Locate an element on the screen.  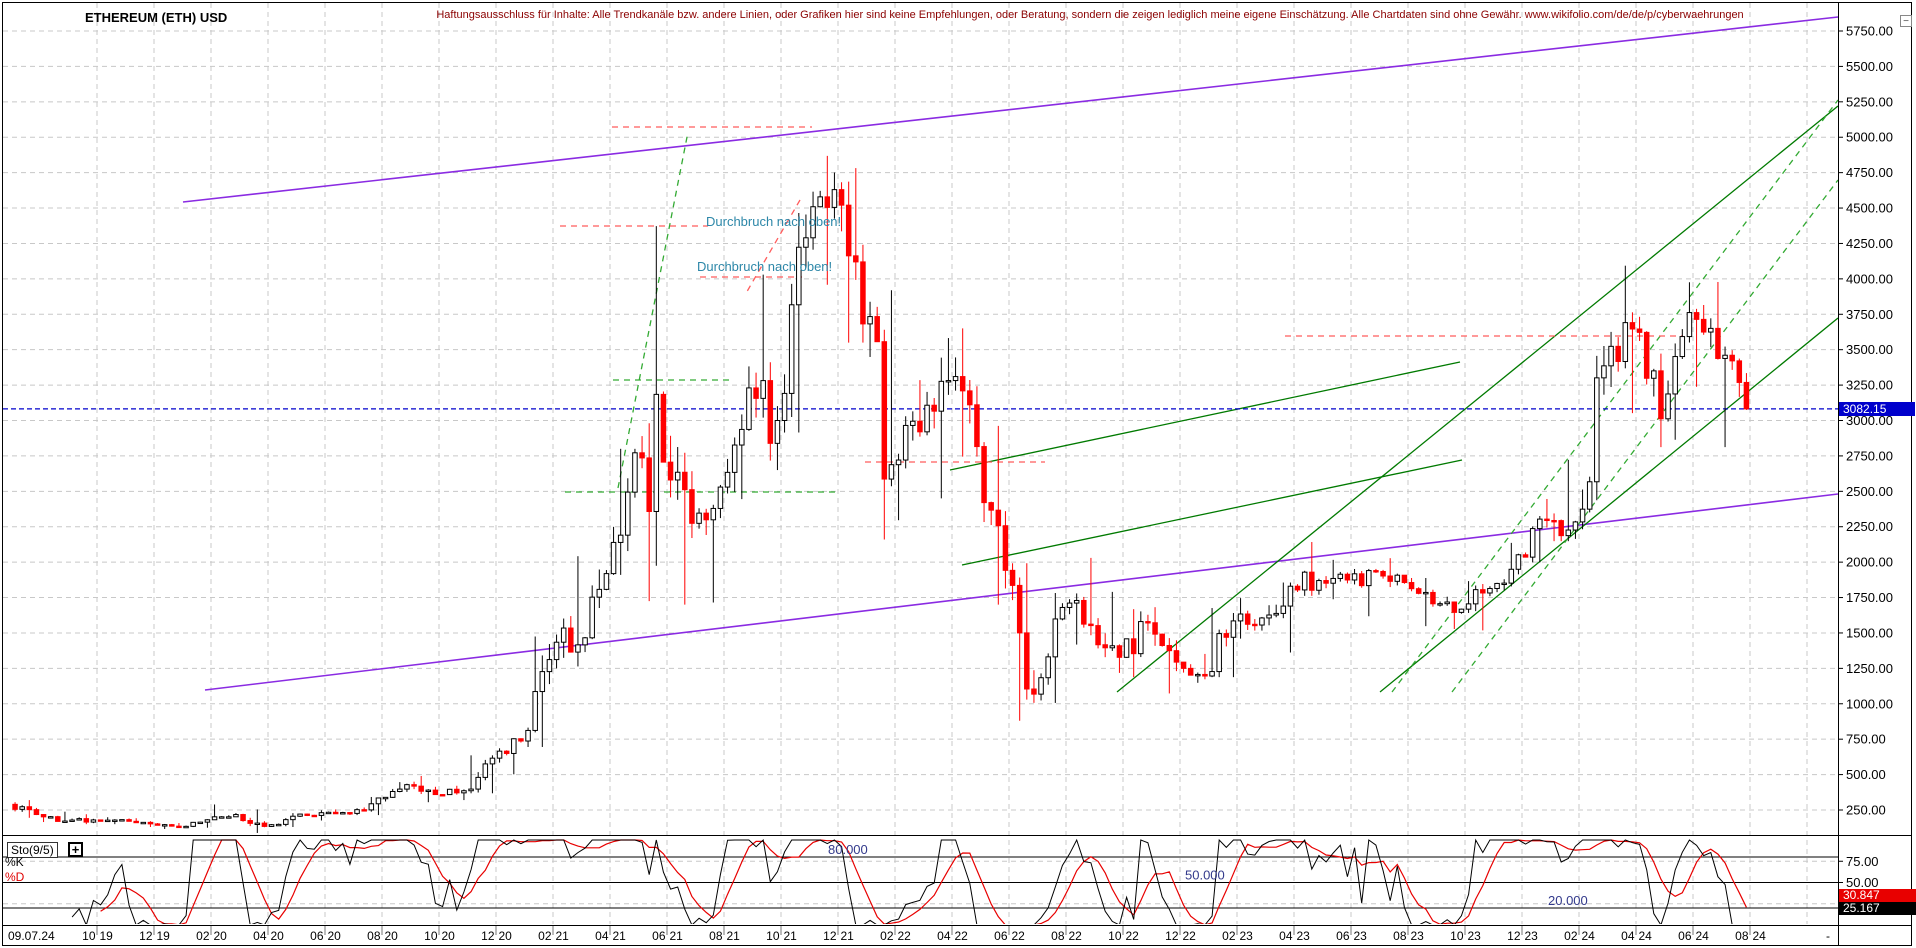
svg-text: 20.000 is located at coordinates (1568, 900).